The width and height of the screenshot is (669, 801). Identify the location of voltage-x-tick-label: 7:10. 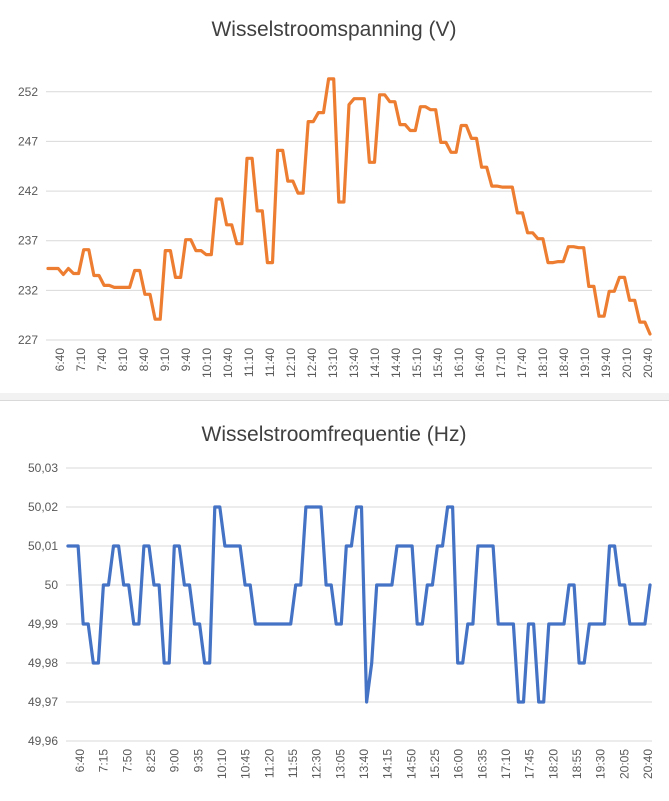
(81, 360).